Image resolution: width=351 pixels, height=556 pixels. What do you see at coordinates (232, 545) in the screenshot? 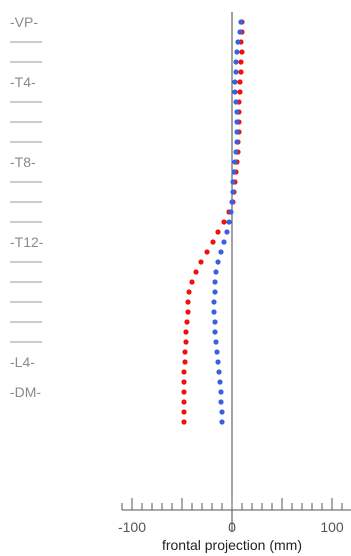
I see `x-axis-label: frontal projection (mm)` at bounding box center [232, 545].